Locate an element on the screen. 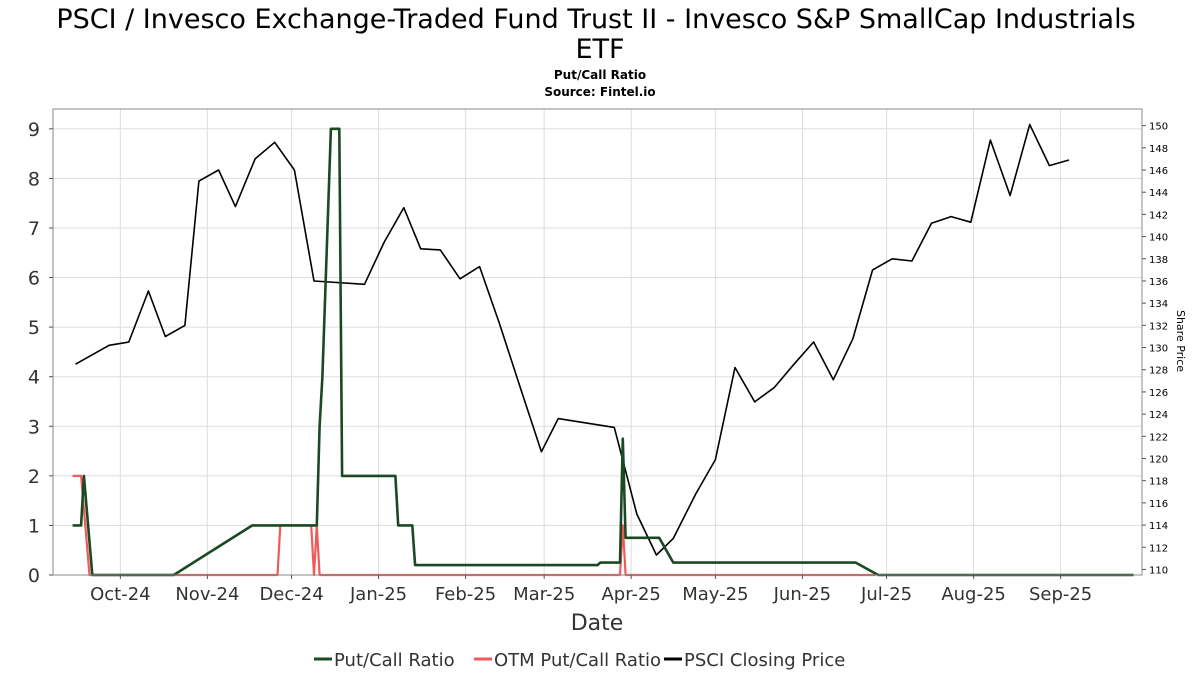 The width and height of the screenshot is (1200, 675). left-axis-ticks: 0 1 2 3 4 5 6 7 8 9 is located at coordinates (40, 353).